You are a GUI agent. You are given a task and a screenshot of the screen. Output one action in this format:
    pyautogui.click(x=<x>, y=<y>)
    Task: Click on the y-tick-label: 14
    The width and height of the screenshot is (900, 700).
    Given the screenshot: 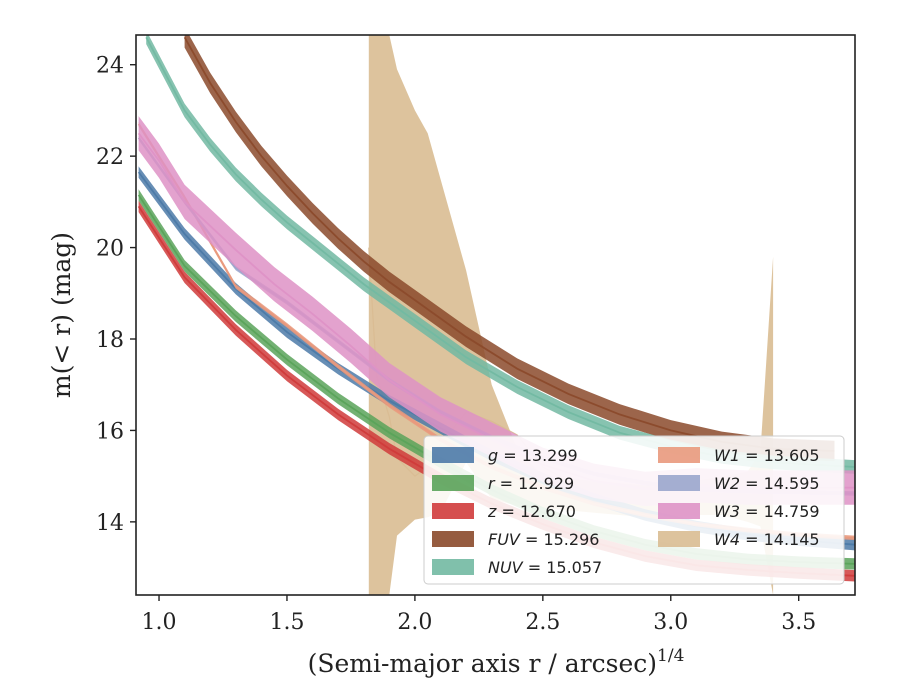 What is the action you would take?
    pyautogui.click(x=110, y=523)
    